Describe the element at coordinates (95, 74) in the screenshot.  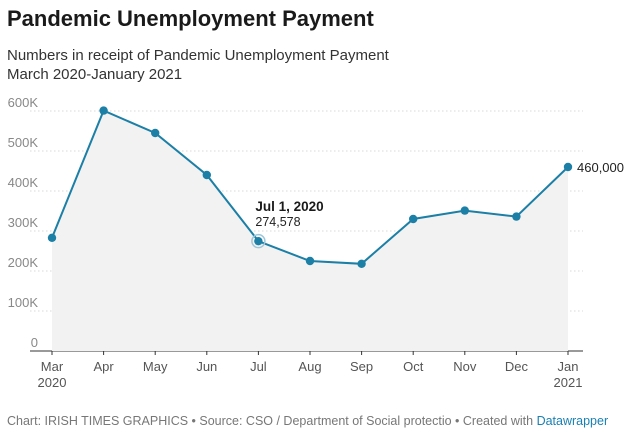
I see `subtitle-line-2: March 2020-January 2021` at that location.